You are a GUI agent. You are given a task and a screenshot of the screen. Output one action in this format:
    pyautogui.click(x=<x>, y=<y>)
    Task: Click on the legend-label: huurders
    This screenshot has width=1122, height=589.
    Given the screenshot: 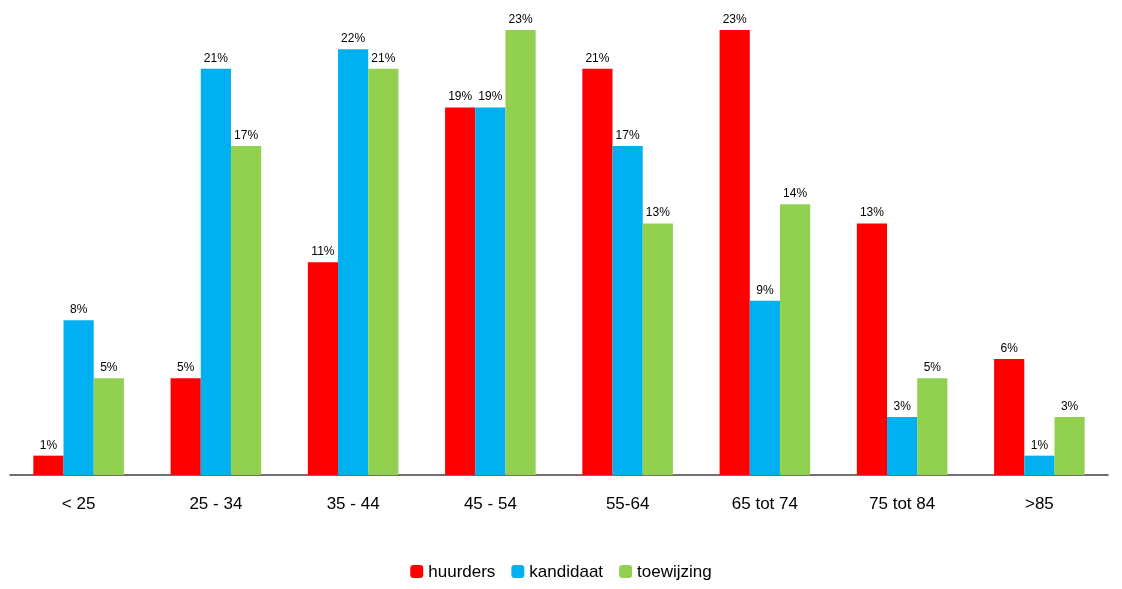 What is the action you would take?
    pyautogui.click(x=462, y=571)
    